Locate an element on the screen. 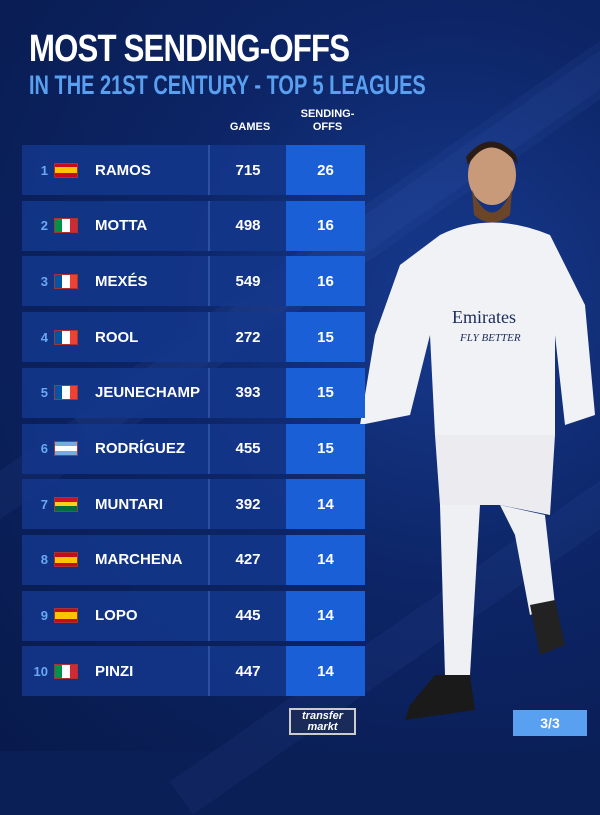  table-row: 8 MARCHENA 427 14 is located at coordinates (193, 559).